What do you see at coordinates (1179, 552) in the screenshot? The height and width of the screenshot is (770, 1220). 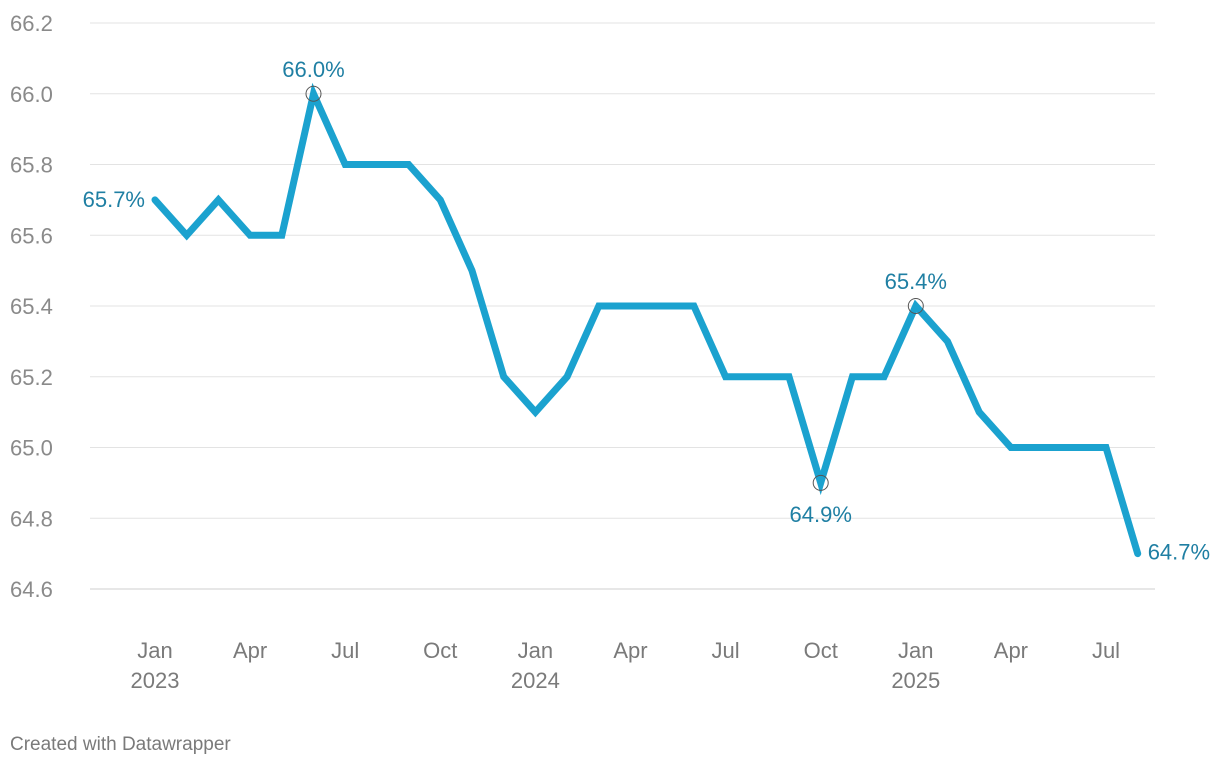 I see `data-label: 64.7%` at bounding box center [1179, 552].